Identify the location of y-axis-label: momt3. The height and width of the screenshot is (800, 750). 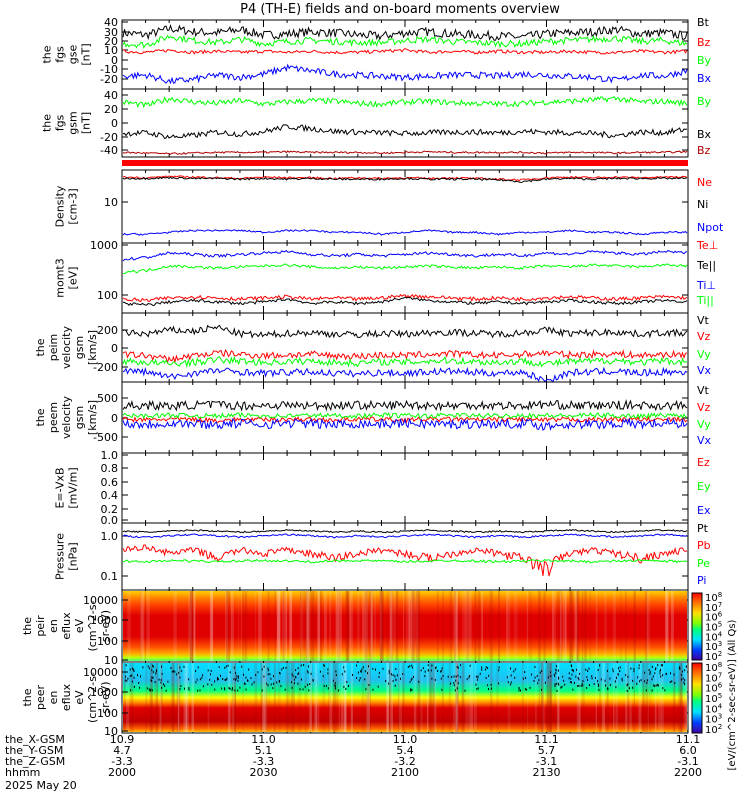
(60, 277).